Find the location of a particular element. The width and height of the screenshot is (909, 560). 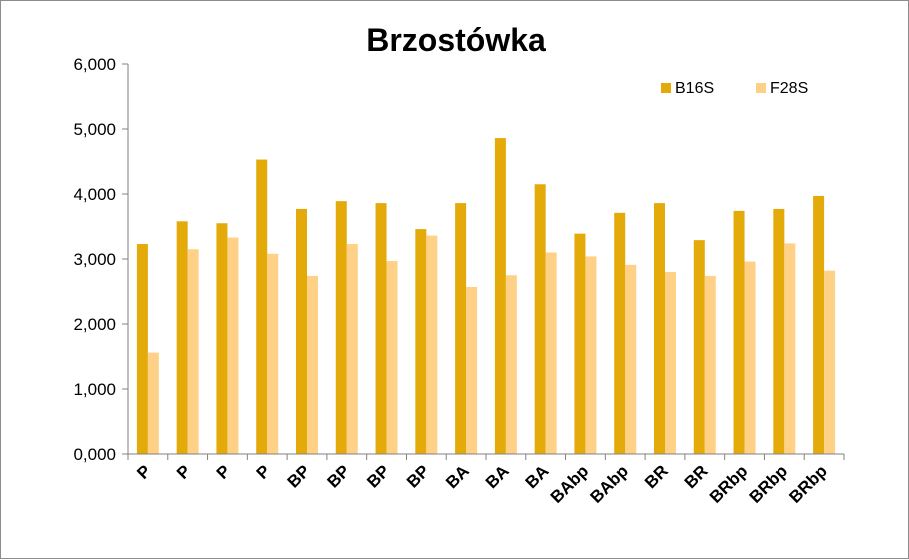

y-tick-label: 2,000 is located at coordinates (94, 324).